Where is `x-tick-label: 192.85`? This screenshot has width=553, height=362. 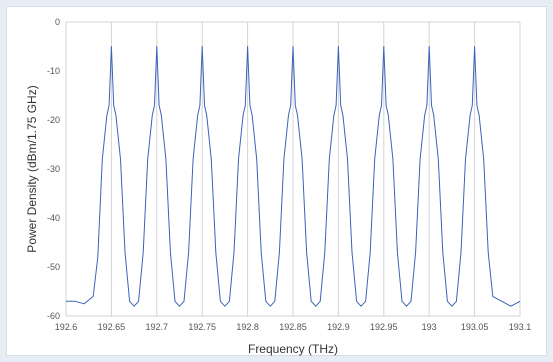 x-tick-label: 192.85 is located at coordinates (293, 327).